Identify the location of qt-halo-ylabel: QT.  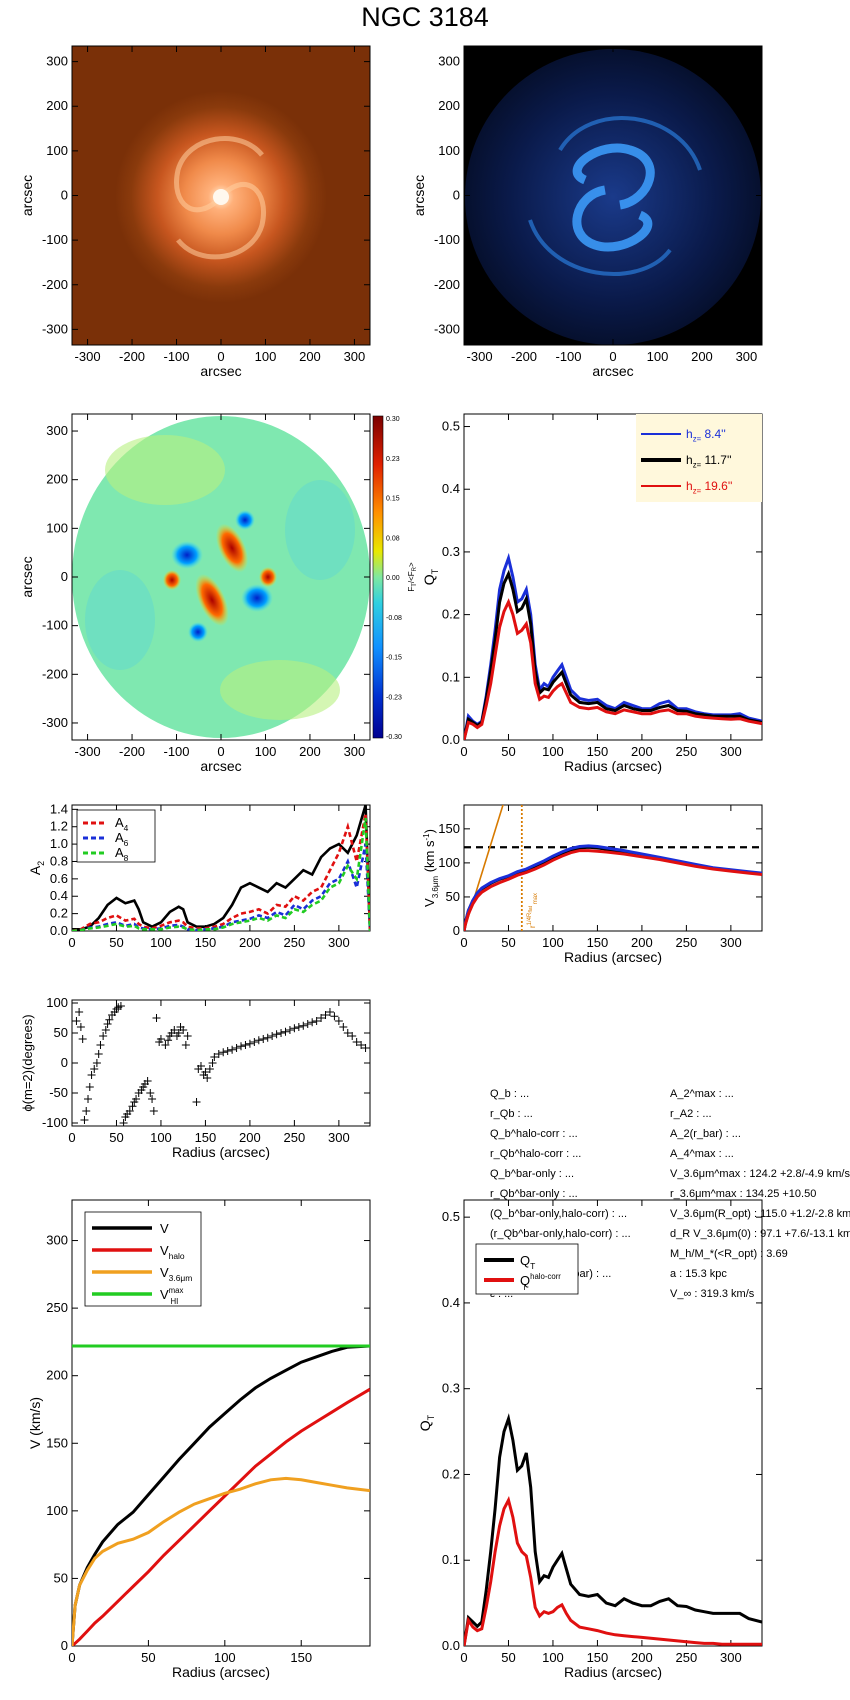
(426, 1422).